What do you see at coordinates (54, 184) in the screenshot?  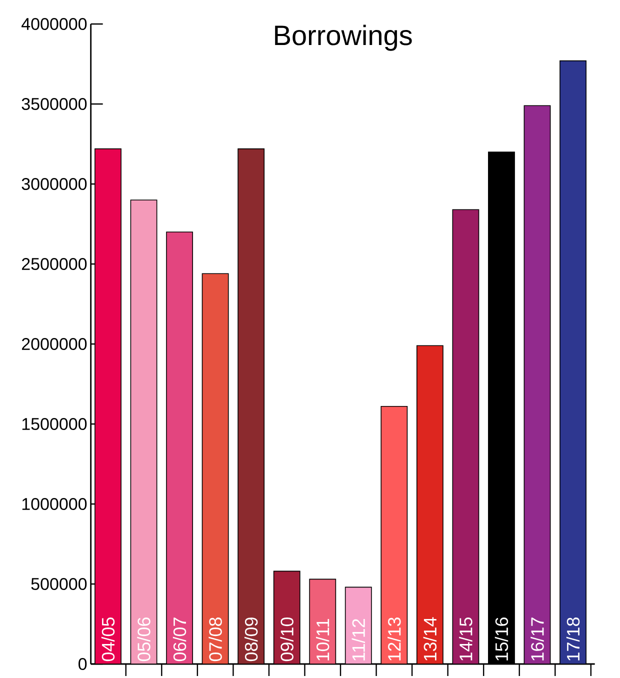 I see `y-tick-label: 3000000` at bounding box center [54, 184].